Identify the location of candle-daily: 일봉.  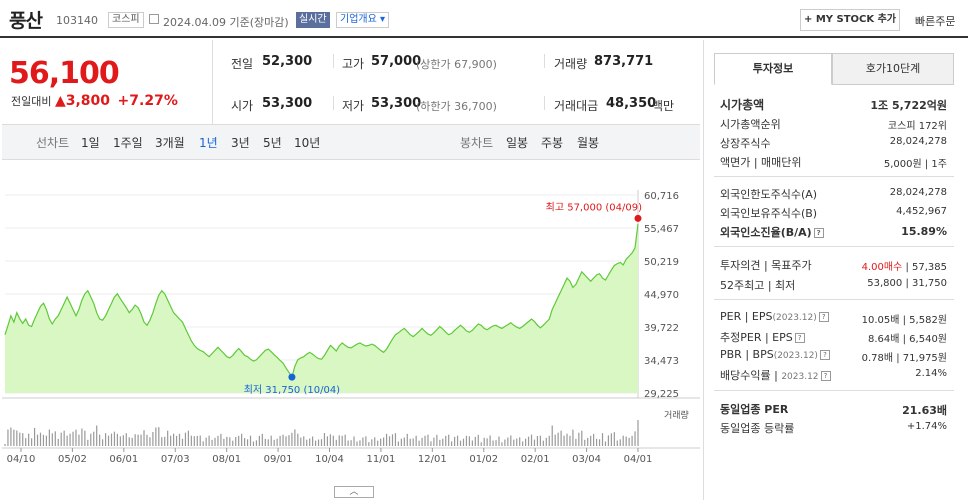
(517, 143).